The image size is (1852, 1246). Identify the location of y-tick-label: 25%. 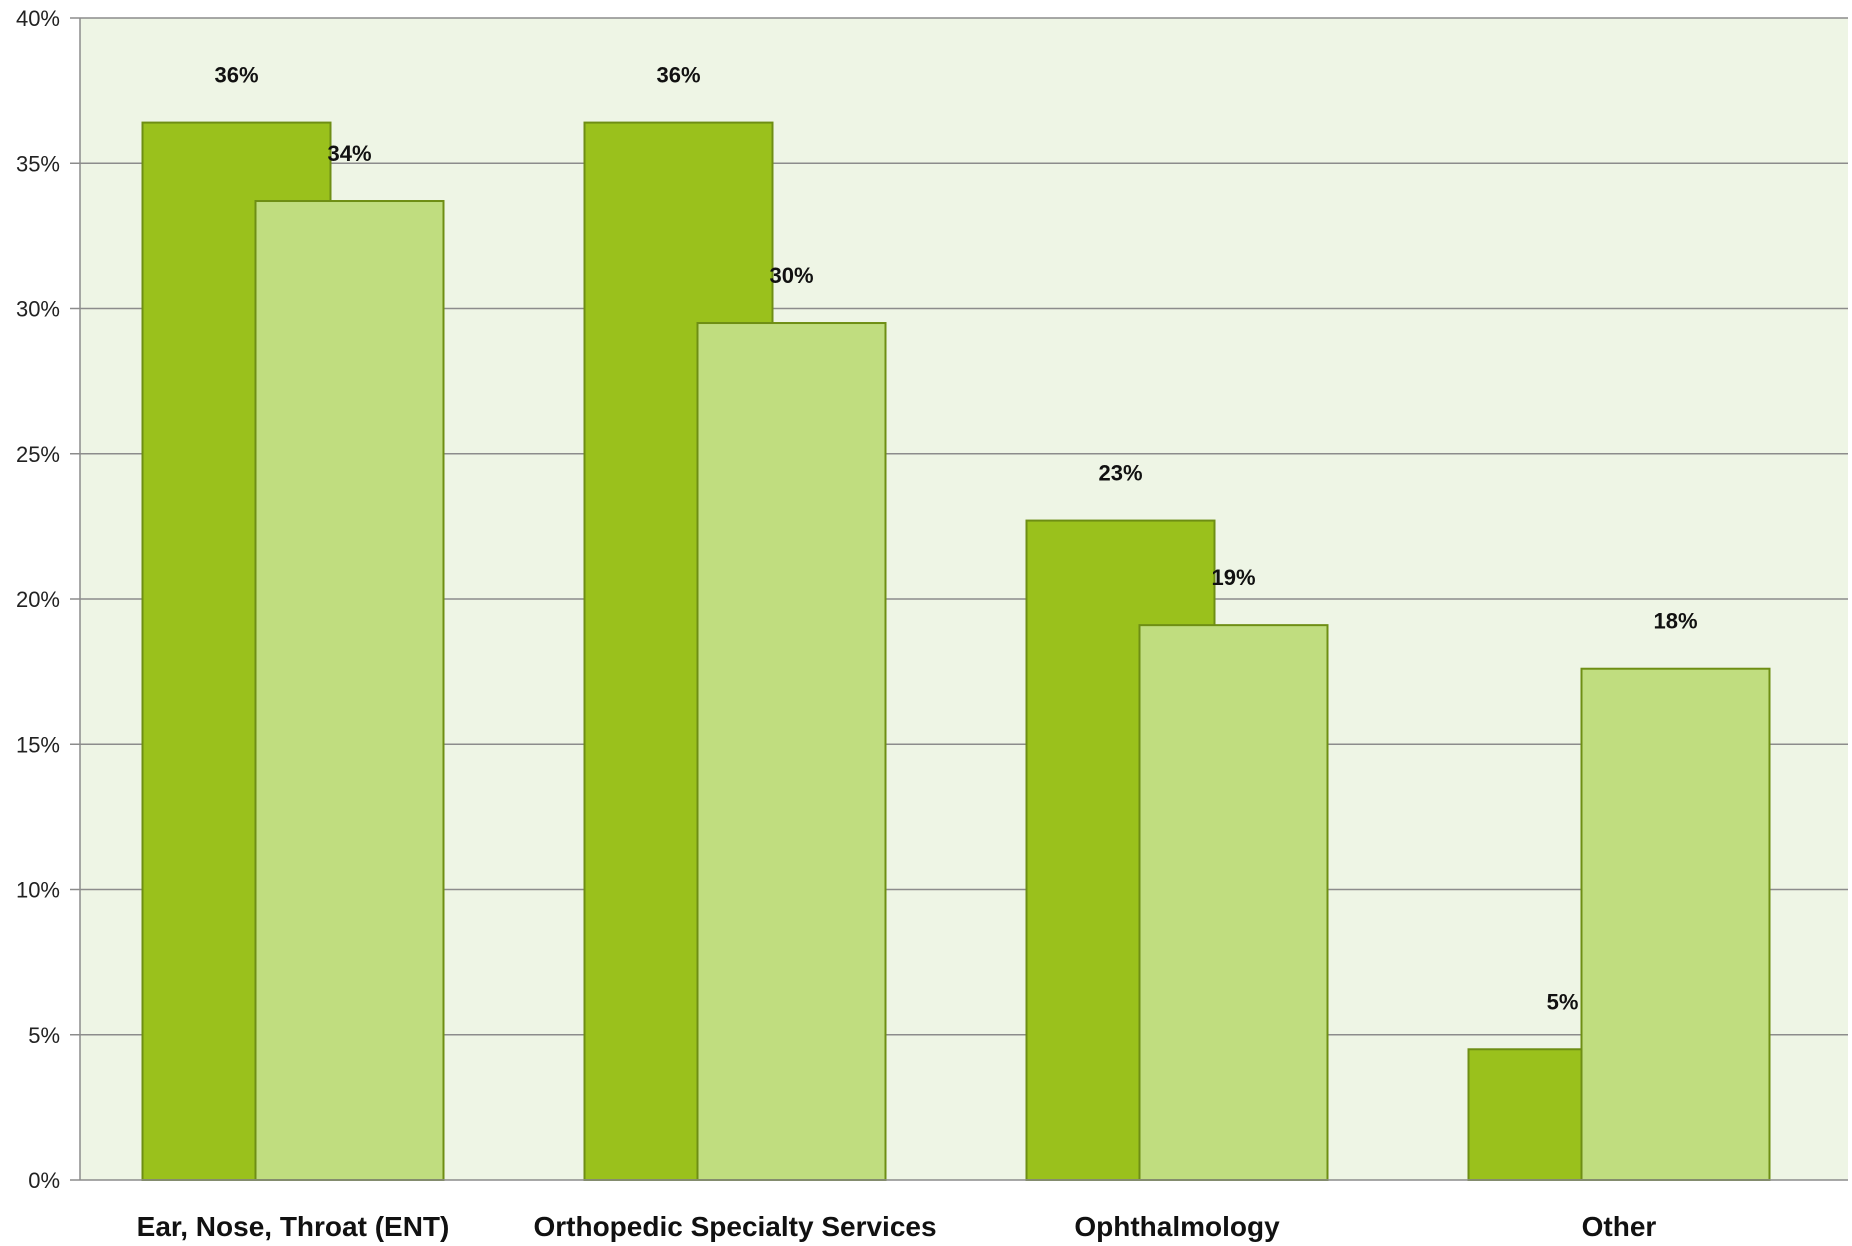
(38, 454).